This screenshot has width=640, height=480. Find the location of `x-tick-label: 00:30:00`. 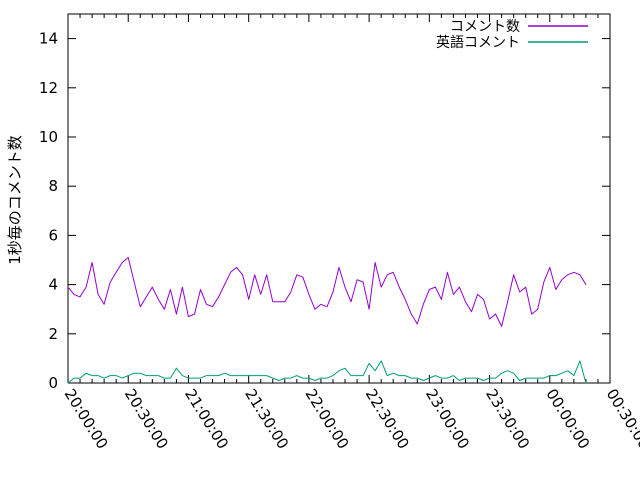

x-tick-label: 00:30:00 is located at coordinates (621, 419).